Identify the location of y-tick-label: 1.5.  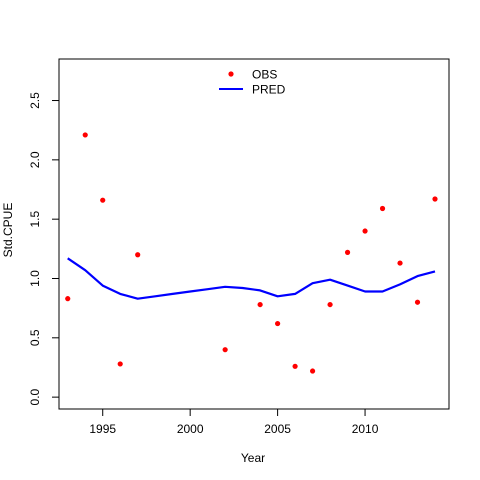
(35, 219).